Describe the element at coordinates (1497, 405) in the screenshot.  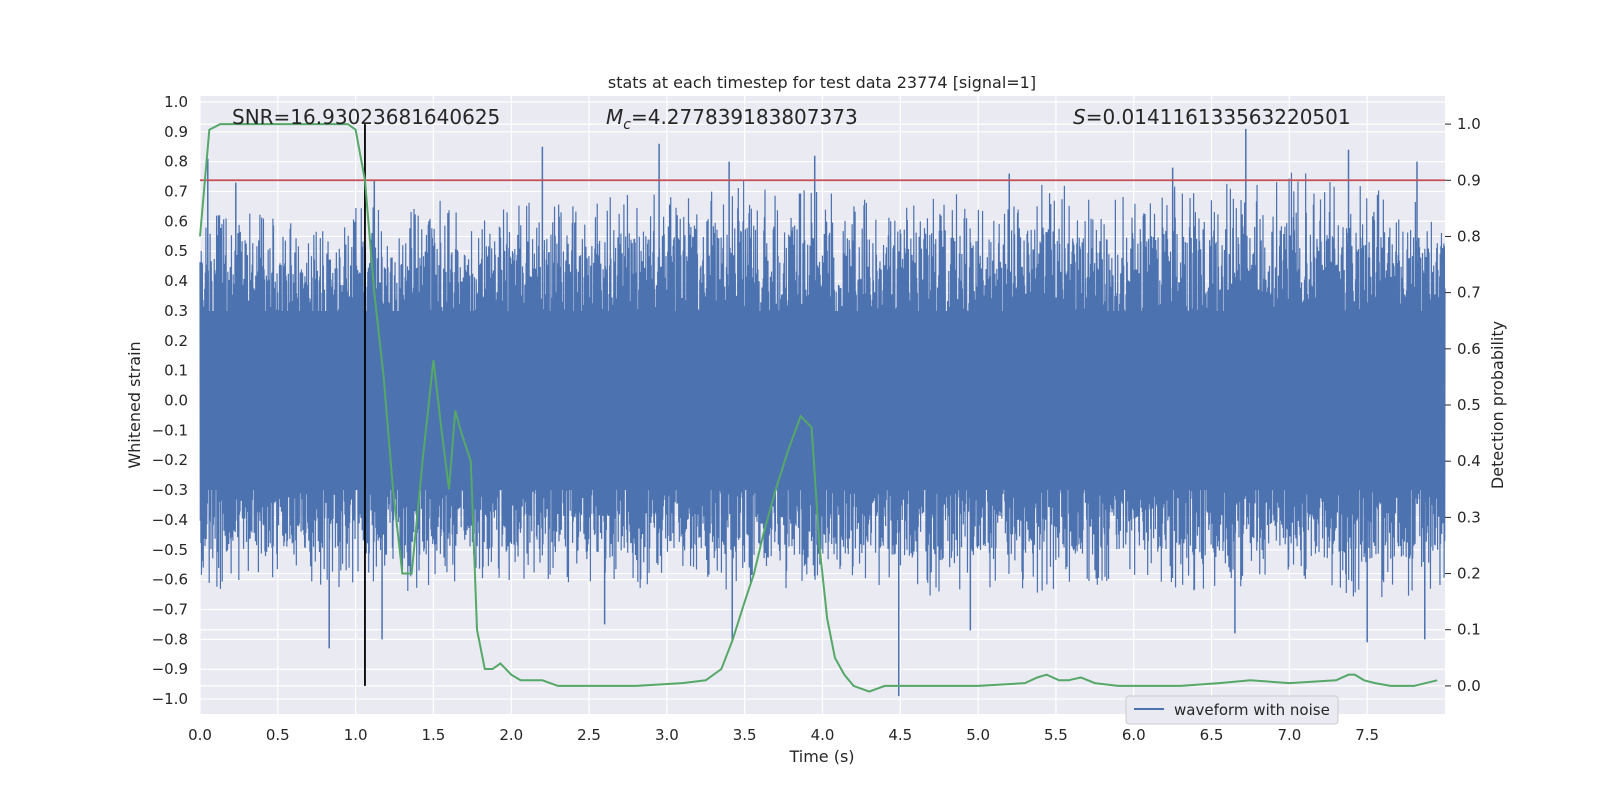
I see `y-axis-right-label: Detection probability` at that location.